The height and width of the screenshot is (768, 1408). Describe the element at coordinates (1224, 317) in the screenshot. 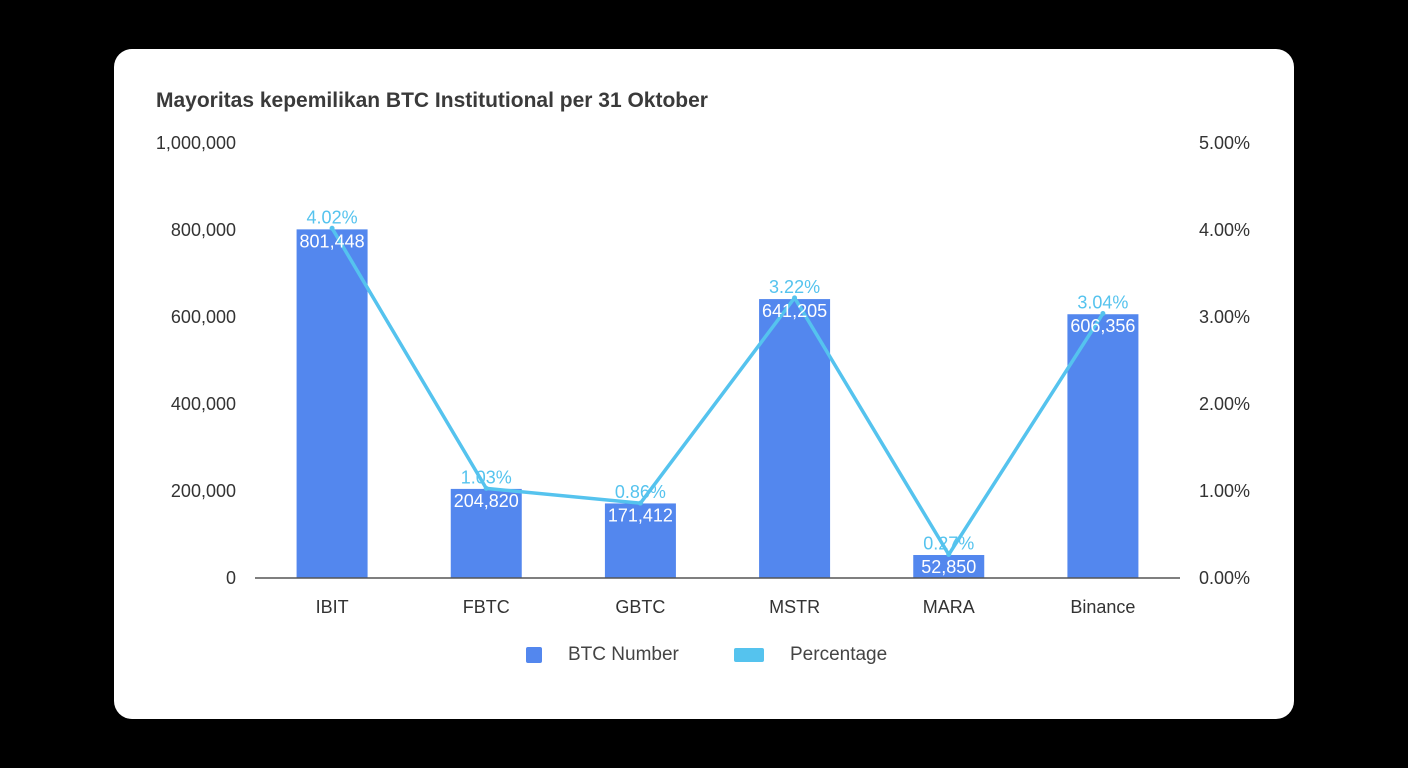

I see `y-right-tick-label: 3.00%` at that location.